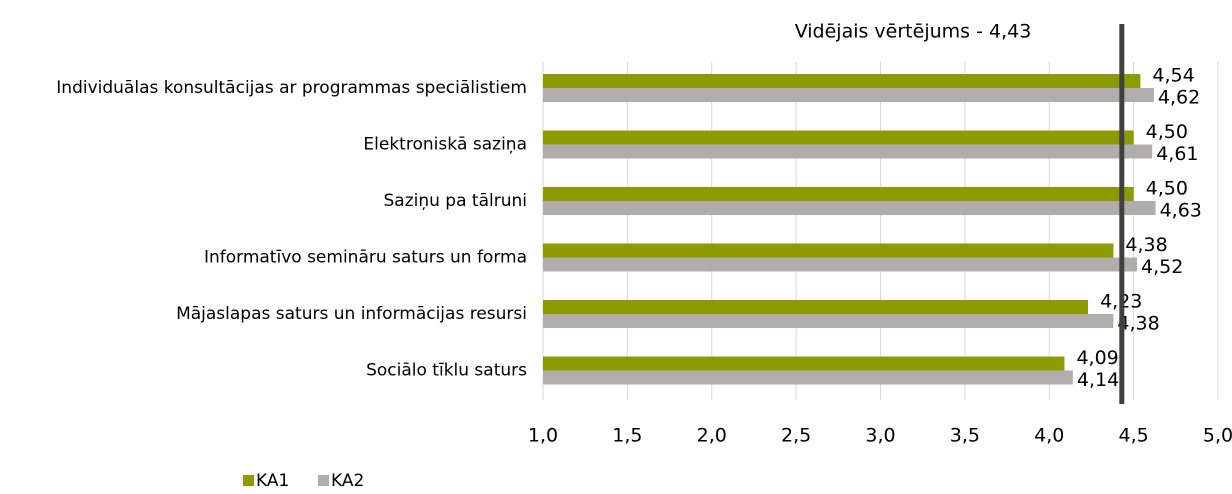  What do you see at coordinates (1134, 436) in the screenshot?
I see `x-tick-label: 4,5` at bounding box center [1134, 436].